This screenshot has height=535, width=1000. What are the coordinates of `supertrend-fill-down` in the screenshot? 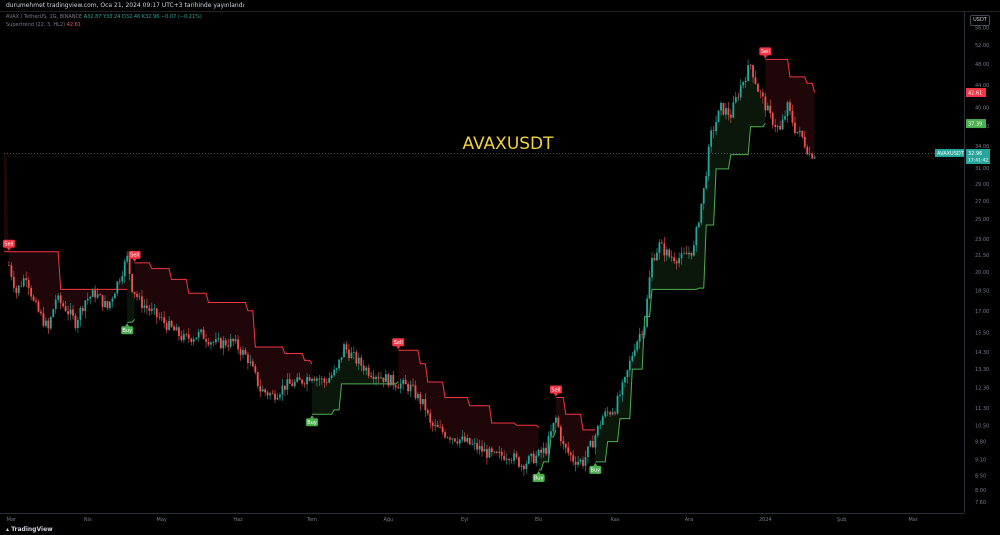 It's located at (468, 407).